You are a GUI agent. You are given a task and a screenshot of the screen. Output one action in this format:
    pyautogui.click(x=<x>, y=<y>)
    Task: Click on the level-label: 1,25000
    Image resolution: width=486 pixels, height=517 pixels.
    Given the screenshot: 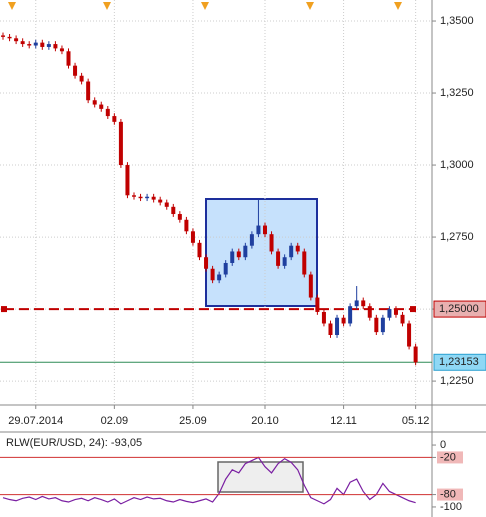 What is the action you would take?
    pyautogui.click(x=459, y=309)
    